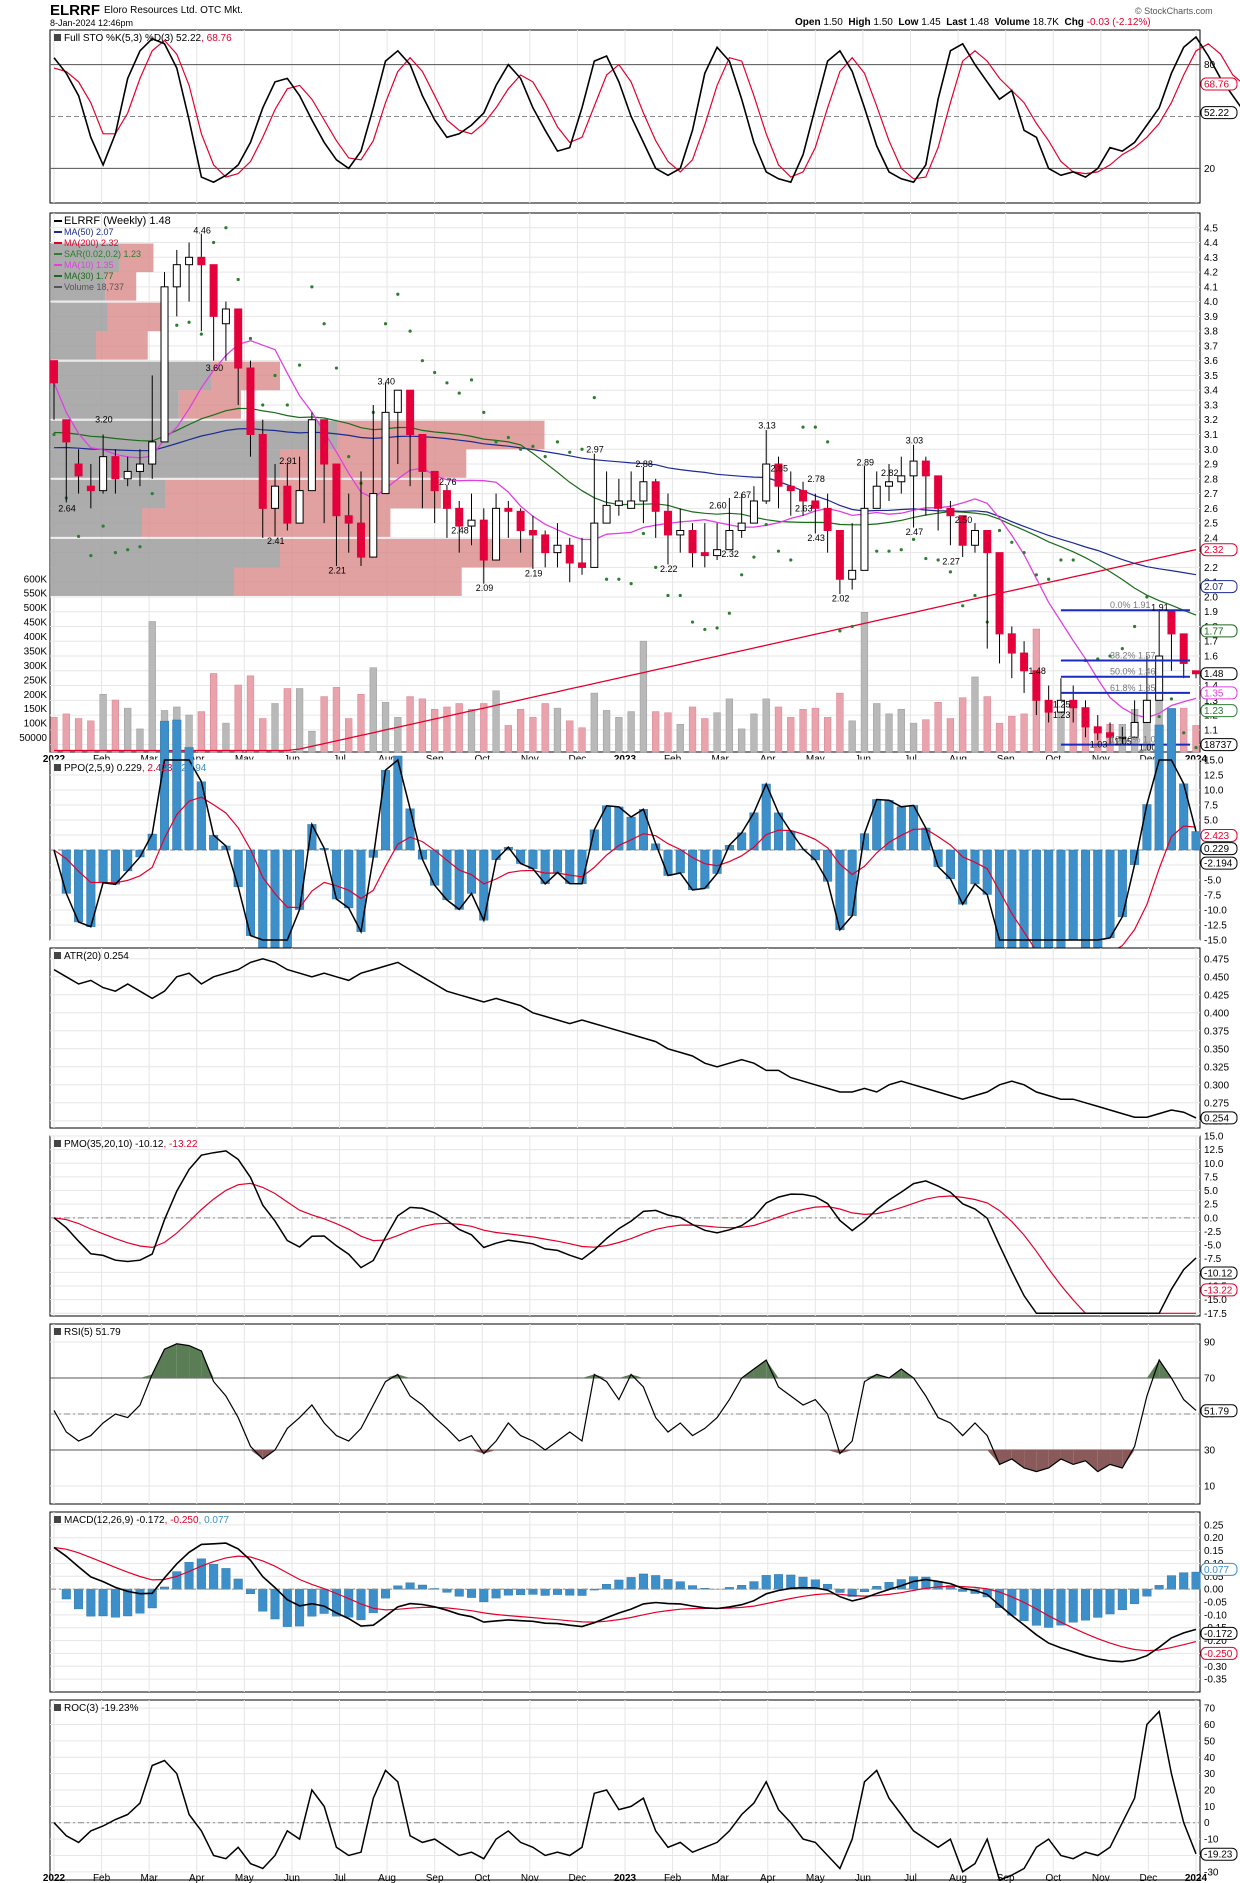 The height and width of the screenshot is (1883, 1240). What do you see at coordinates (36, 651) in the screenshot?
I see `volume-y-tick: 350K` at bounding box center [36, 651].